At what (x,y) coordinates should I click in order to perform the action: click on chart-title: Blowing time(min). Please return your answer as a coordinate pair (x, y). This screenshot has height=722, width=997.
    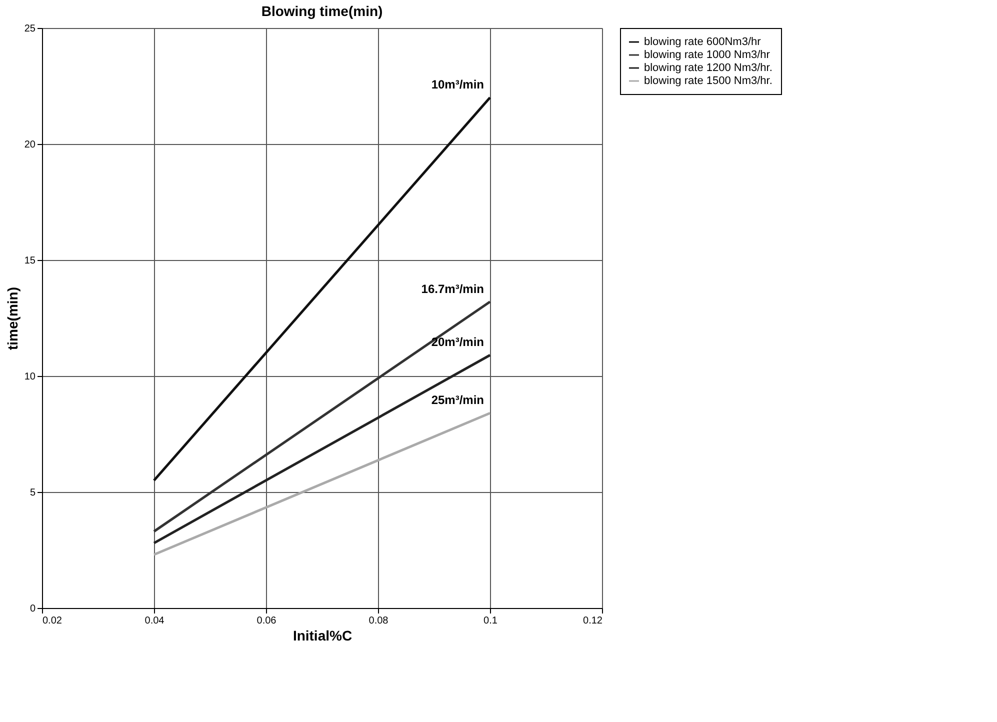
    Looking at the image, I should click on (322, 11).